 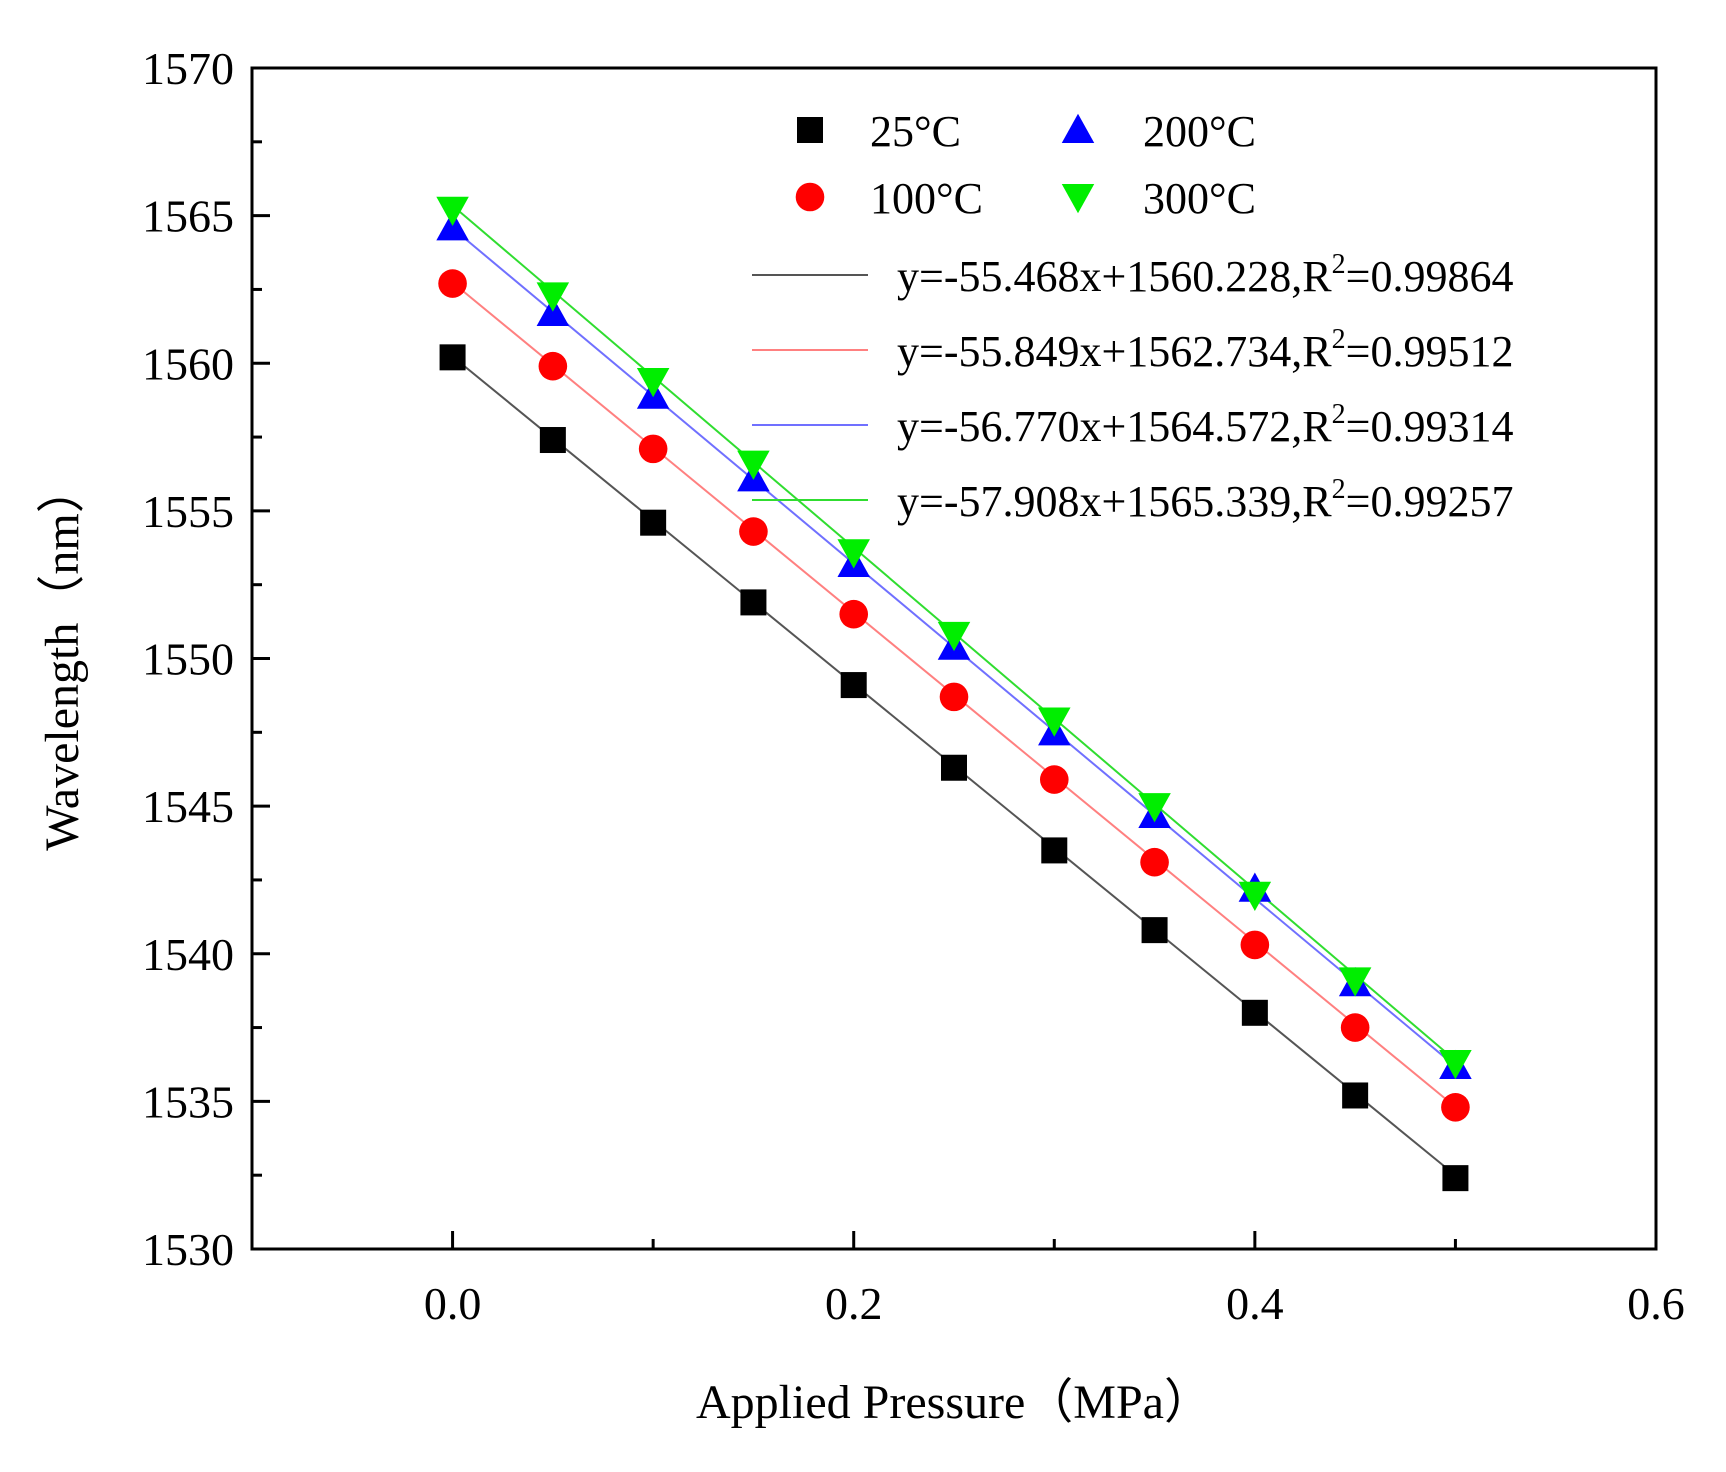 What do you see at coordinates (188, 954) in the screenshot?
I see `y-tick-label: 1540` at bounding box center [188, 954].